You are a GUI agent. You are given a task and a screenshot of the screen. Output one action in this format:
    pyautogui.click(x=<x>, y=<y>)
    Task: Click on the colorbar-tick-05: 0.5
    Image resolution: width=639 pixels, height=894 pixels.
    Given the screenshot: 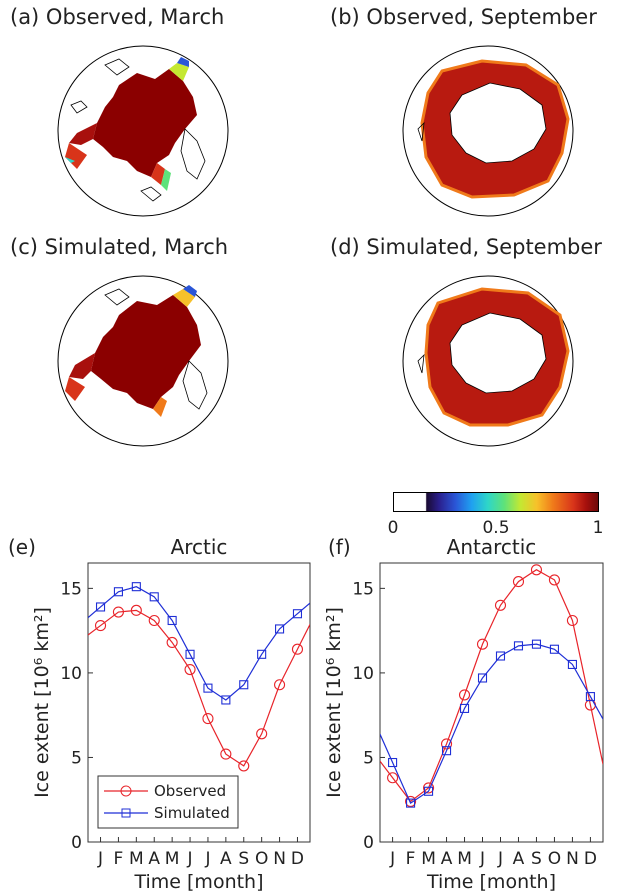 What is the action you would take?
    pyautogui.click(x=496, y=528)
    